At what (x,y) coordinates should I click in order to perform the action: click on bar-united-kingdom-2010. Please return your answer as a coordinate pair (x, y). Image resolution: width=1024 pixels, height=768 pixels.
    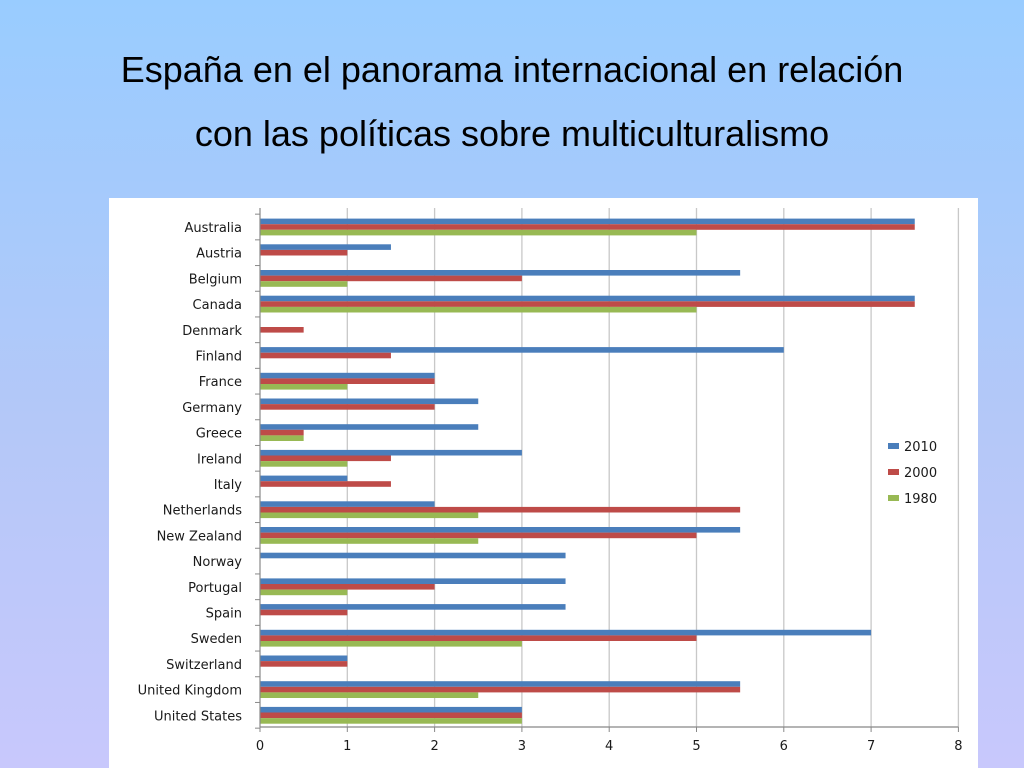
    Looking at the image, I should click on (500, 684).